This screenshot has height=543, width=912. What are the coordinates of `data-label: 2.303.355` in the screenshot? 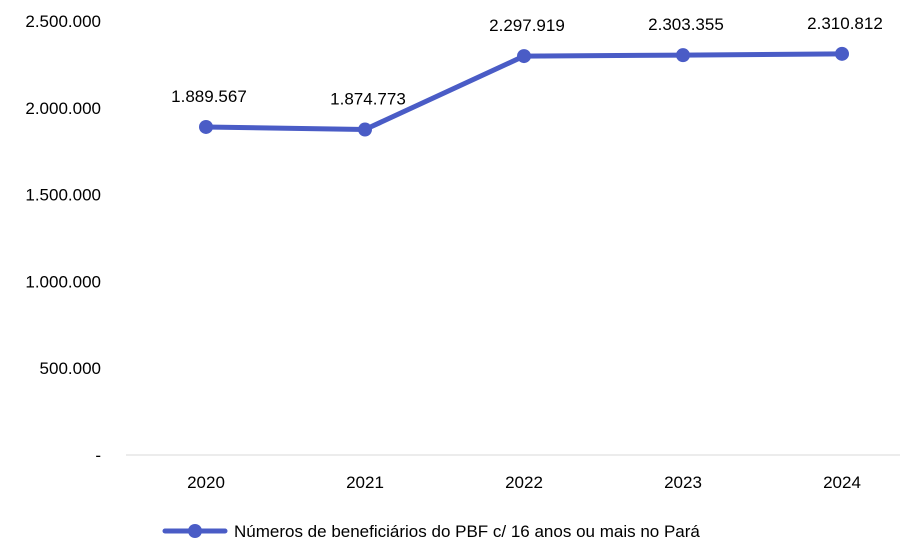 It's located at (686, 24).